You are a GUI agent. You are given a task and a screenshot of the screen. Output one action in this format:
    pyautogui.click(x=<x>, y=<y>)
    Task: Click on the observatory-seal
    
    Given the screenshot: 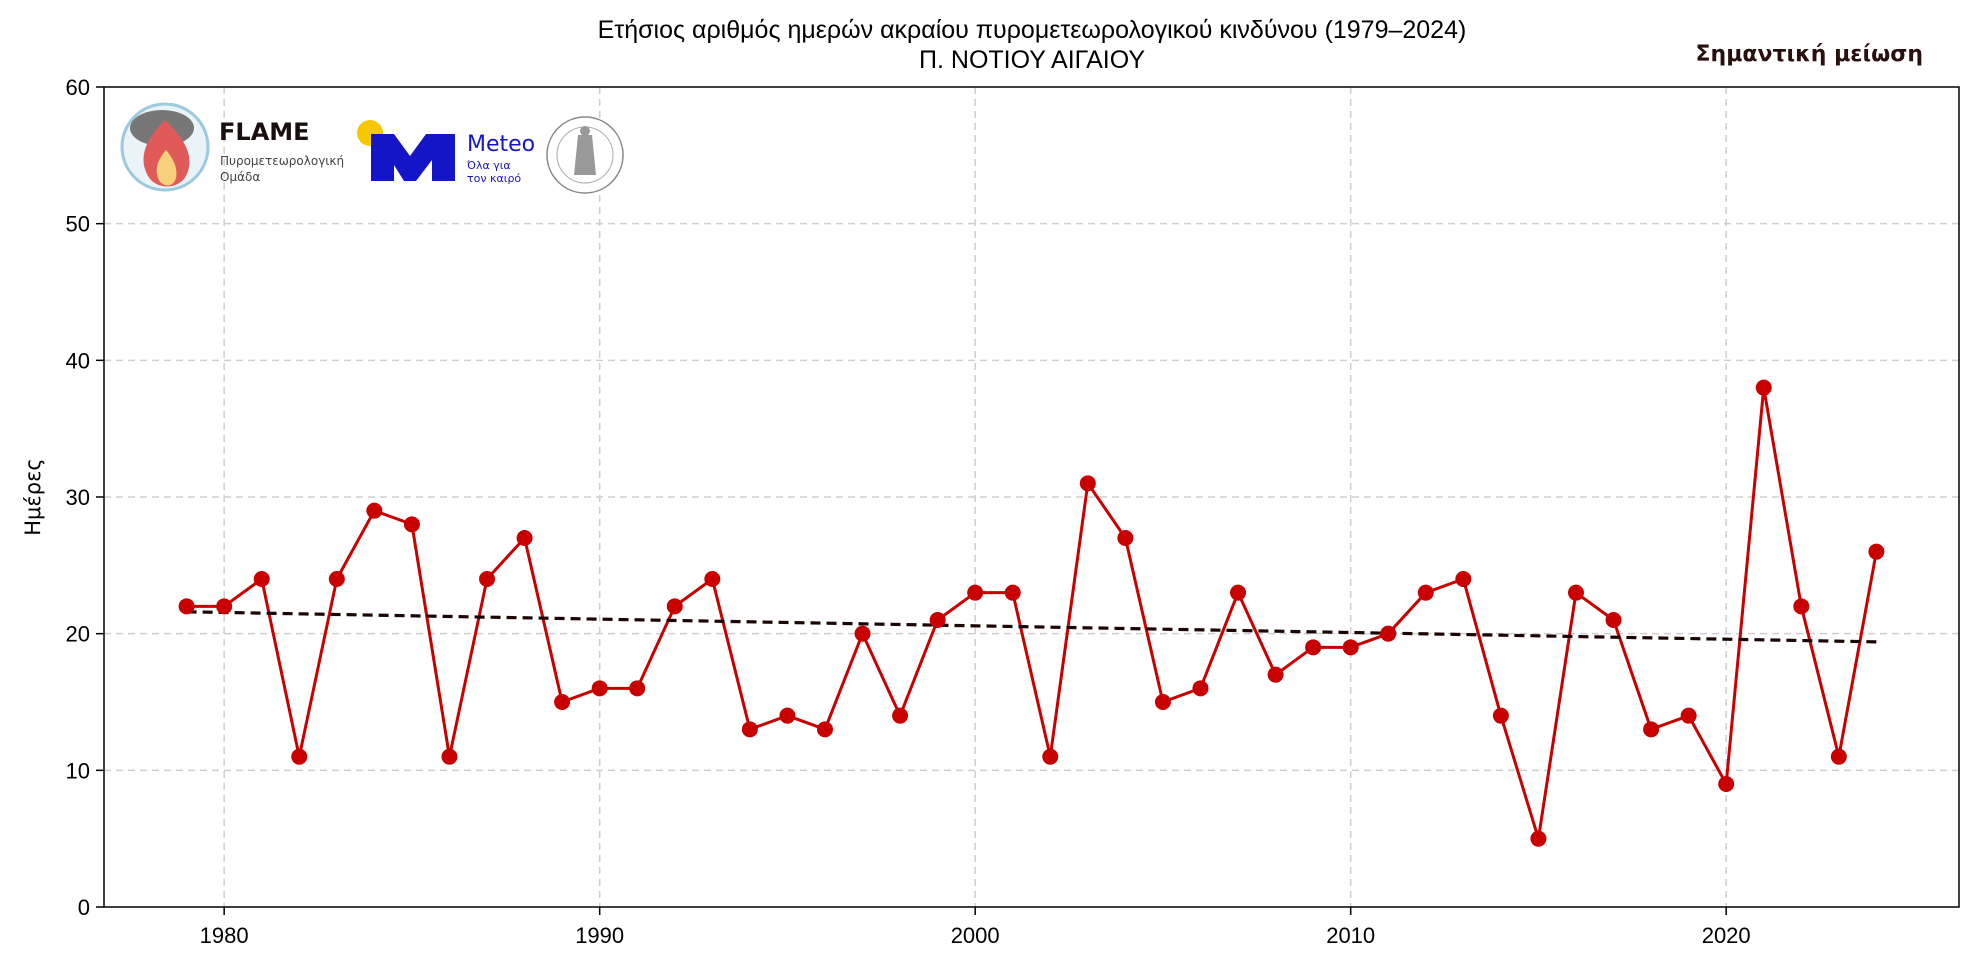 What is the action you would take?
    pyautogui.click(x=585, y=155)
    